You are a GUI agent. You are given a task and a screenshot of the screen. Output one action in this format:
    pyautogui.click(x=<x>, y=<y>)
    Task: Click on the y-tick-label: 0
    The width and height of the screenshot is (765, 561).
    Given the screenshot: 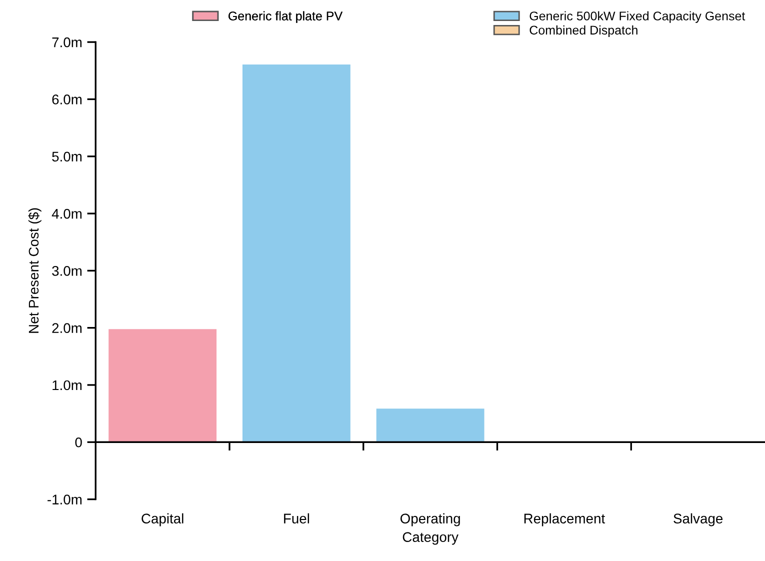 What is the action you would take?
    pyautogui.click(x=78, y=442)
    